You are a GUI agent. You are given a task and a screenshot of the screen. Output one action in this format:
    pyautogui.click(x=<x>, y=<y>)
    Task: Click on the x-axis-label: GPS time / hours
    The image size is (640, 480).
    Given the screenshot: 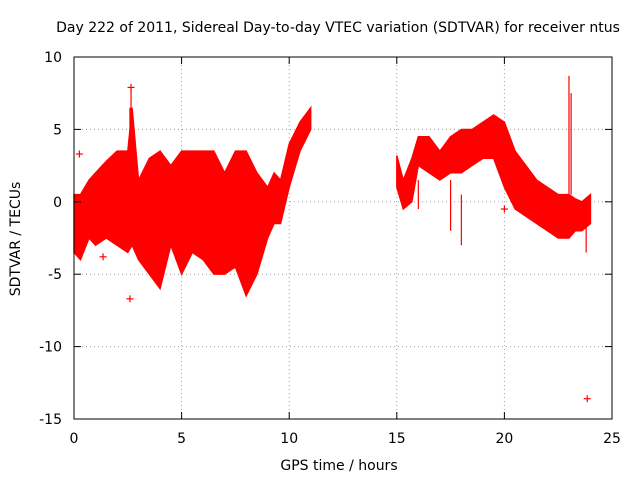 What is the action you would take?
    pyautogui.click(x=338, y=466)
    